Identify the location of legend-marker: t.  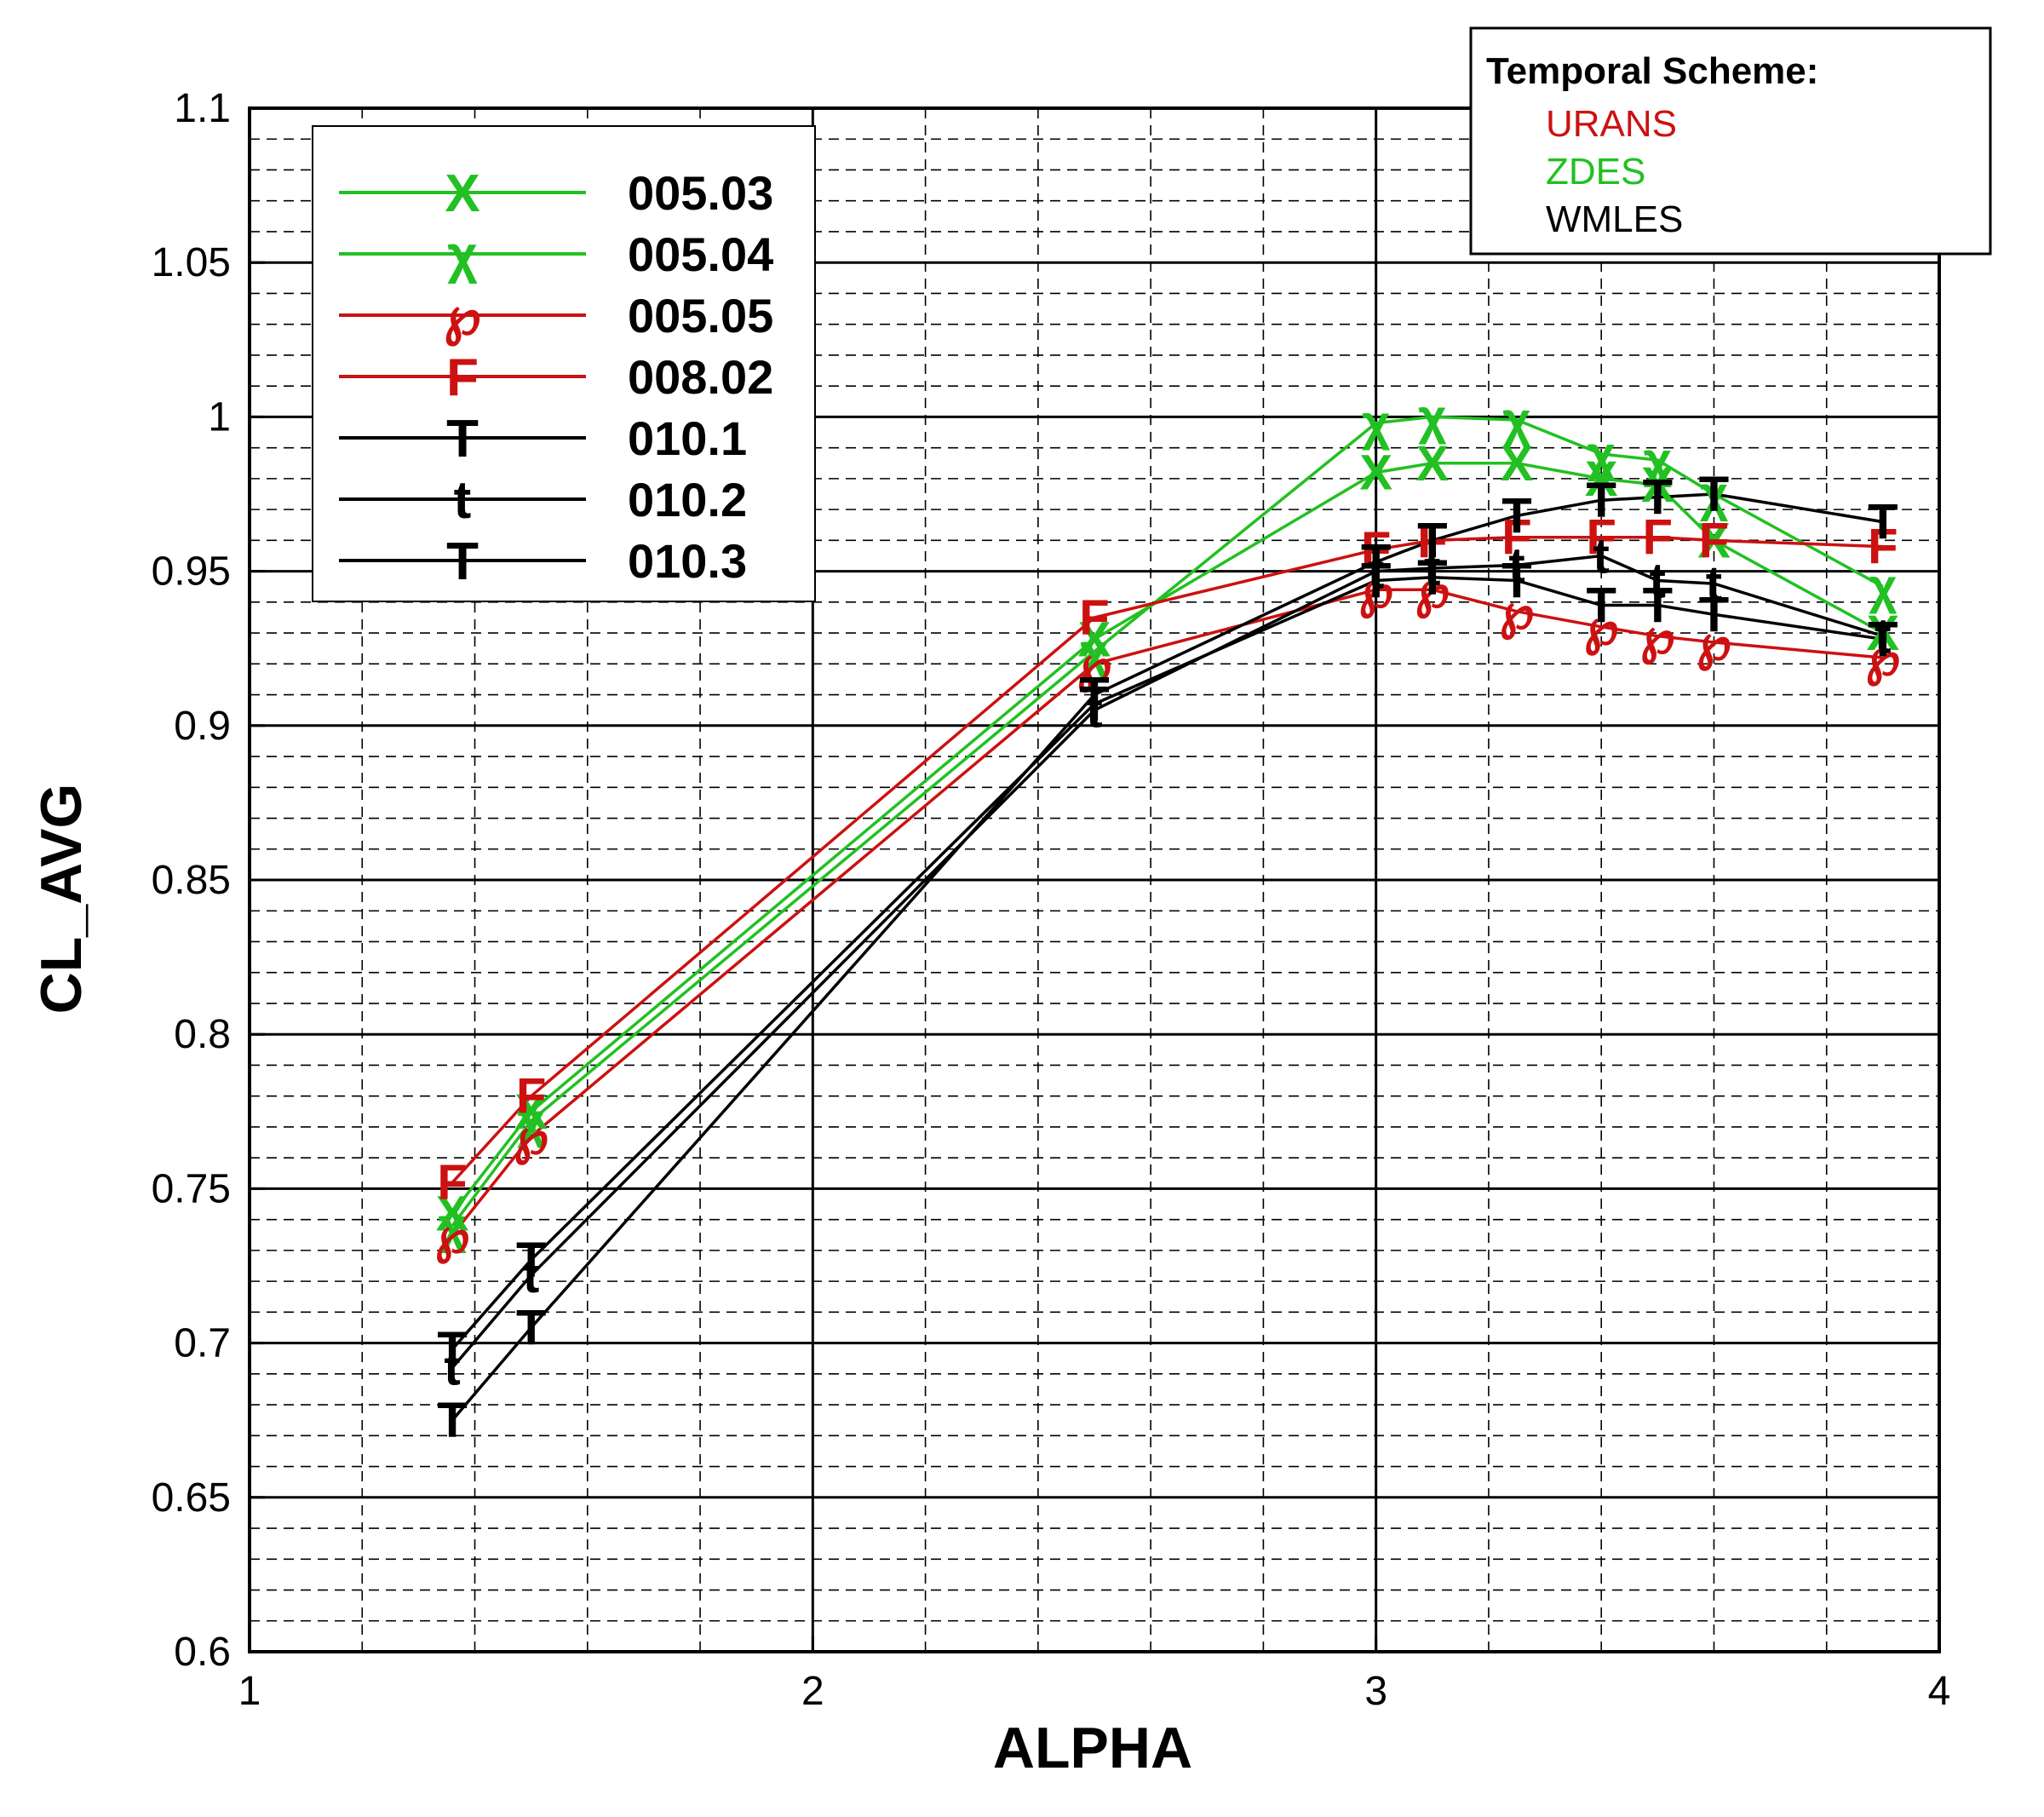
(463, 501).